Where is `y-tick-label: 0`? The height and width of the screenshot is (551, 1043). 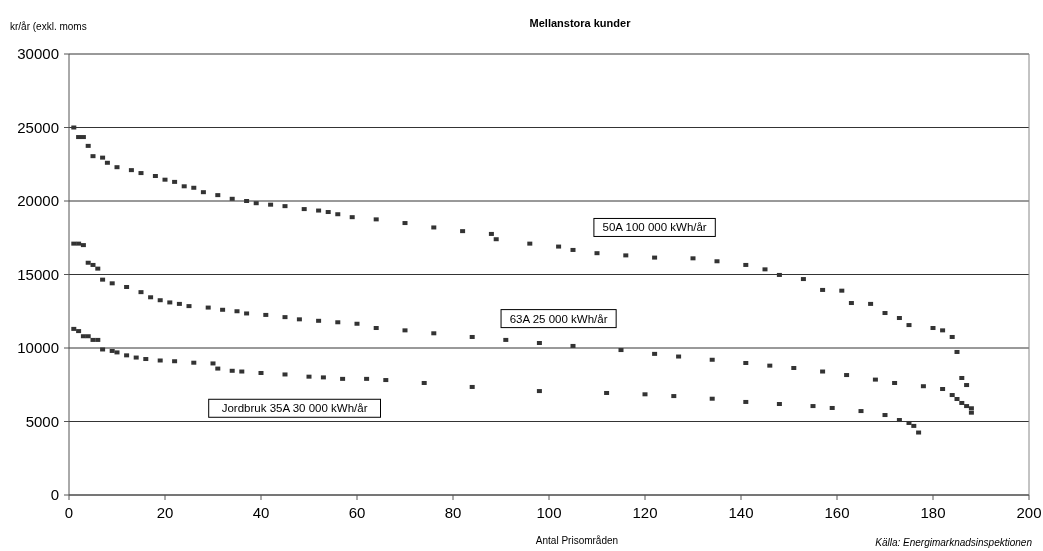 y-tick-label: 0 is located at coordinates (54, 494).